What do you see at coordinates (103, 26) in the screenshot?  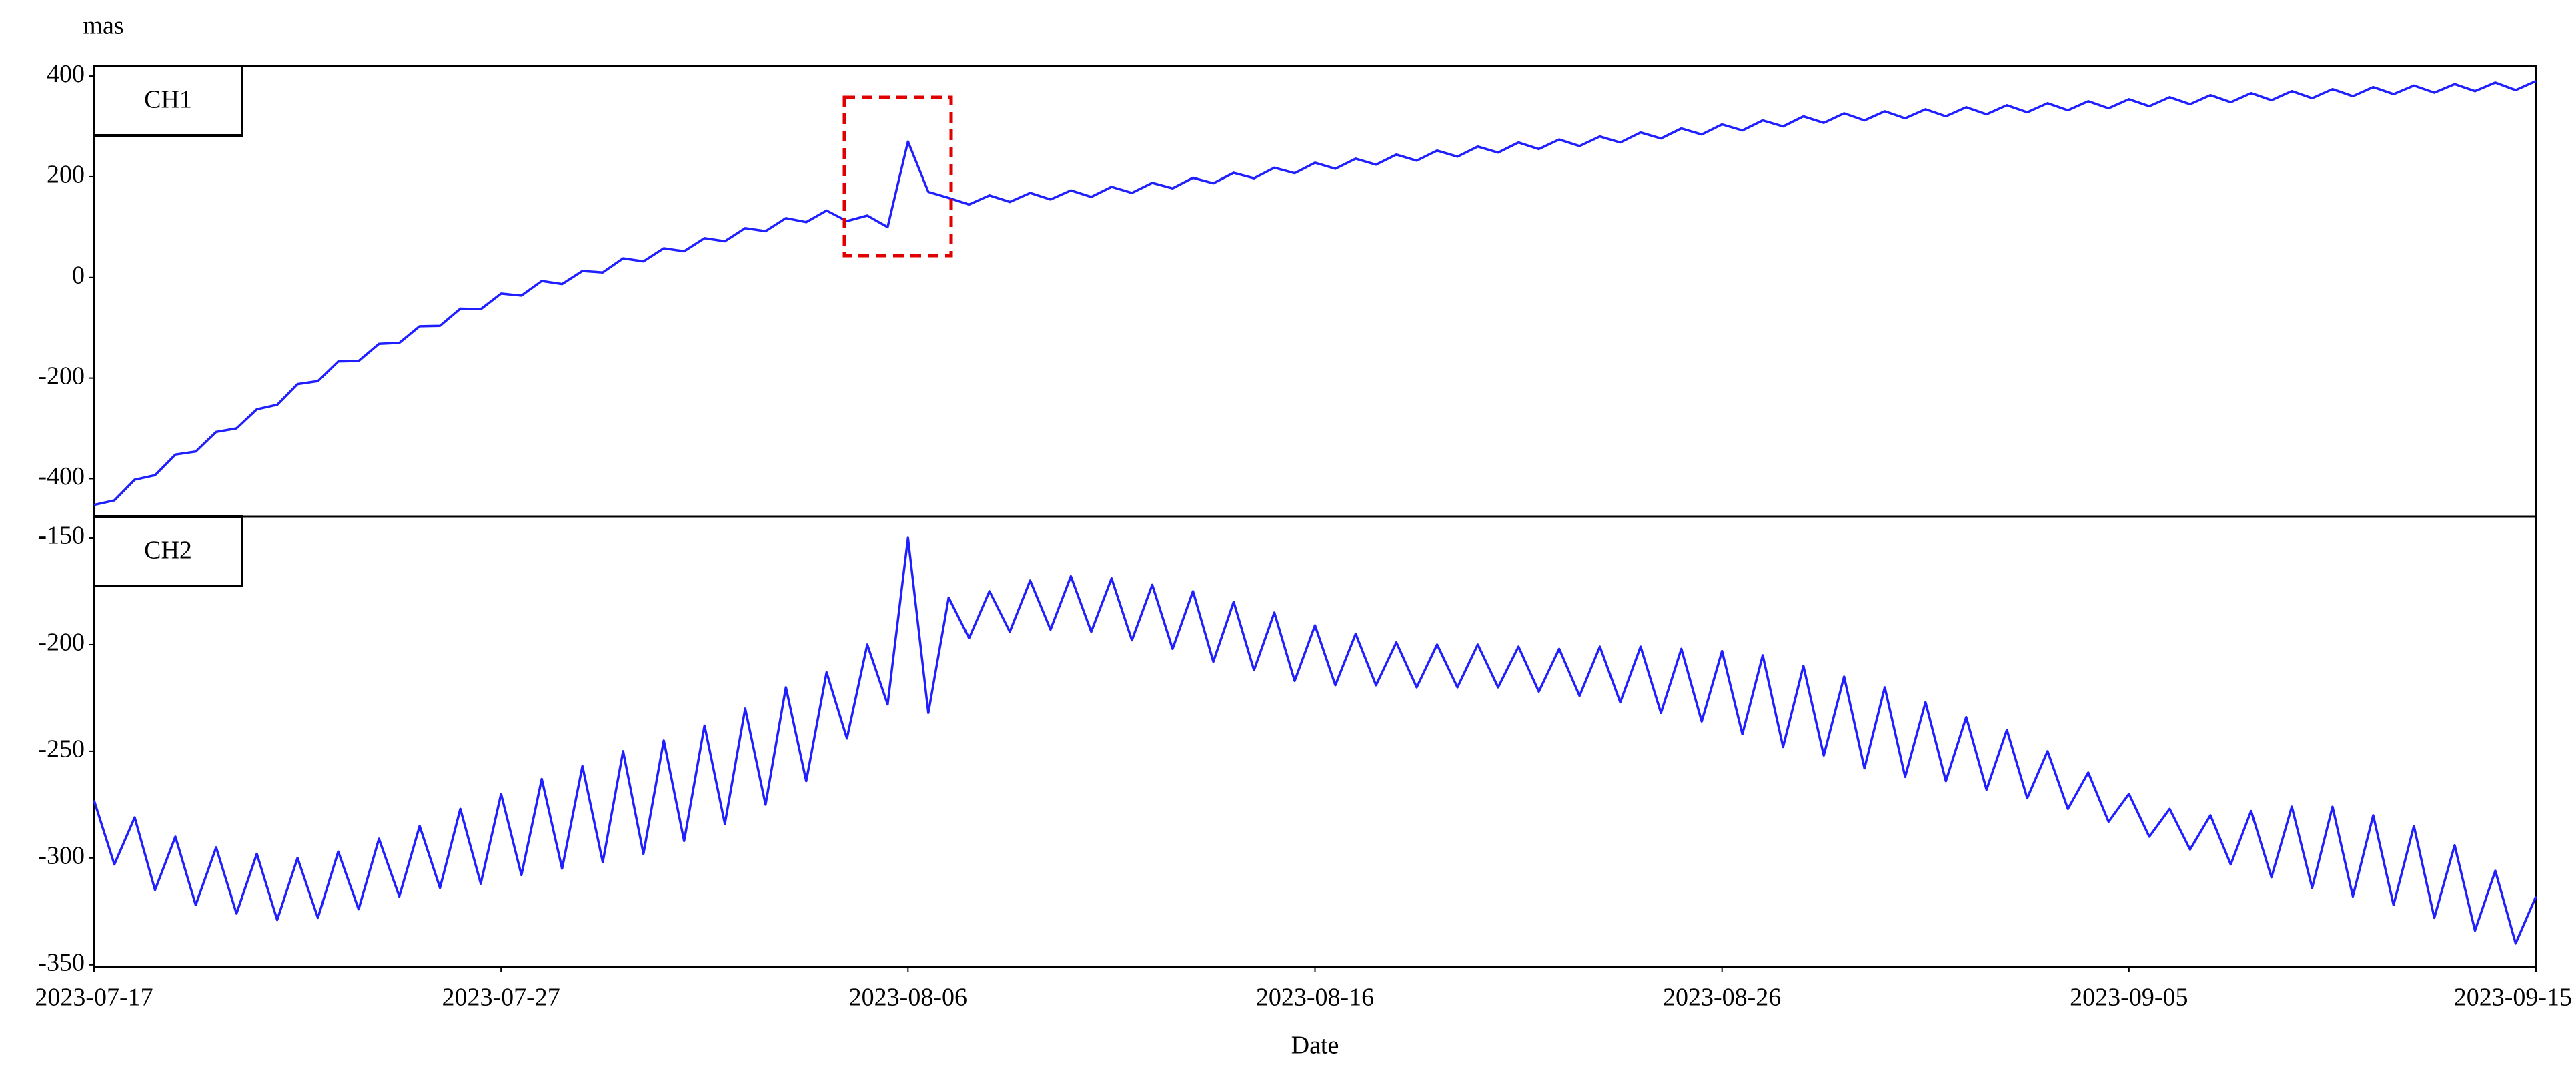 I see `y-axis-unit: mas` at bounding box center [103, 26].